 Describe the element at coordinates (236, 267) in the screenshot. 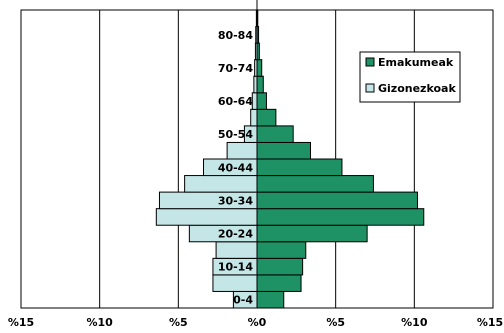

I see `age-label: 10-14` at that location.